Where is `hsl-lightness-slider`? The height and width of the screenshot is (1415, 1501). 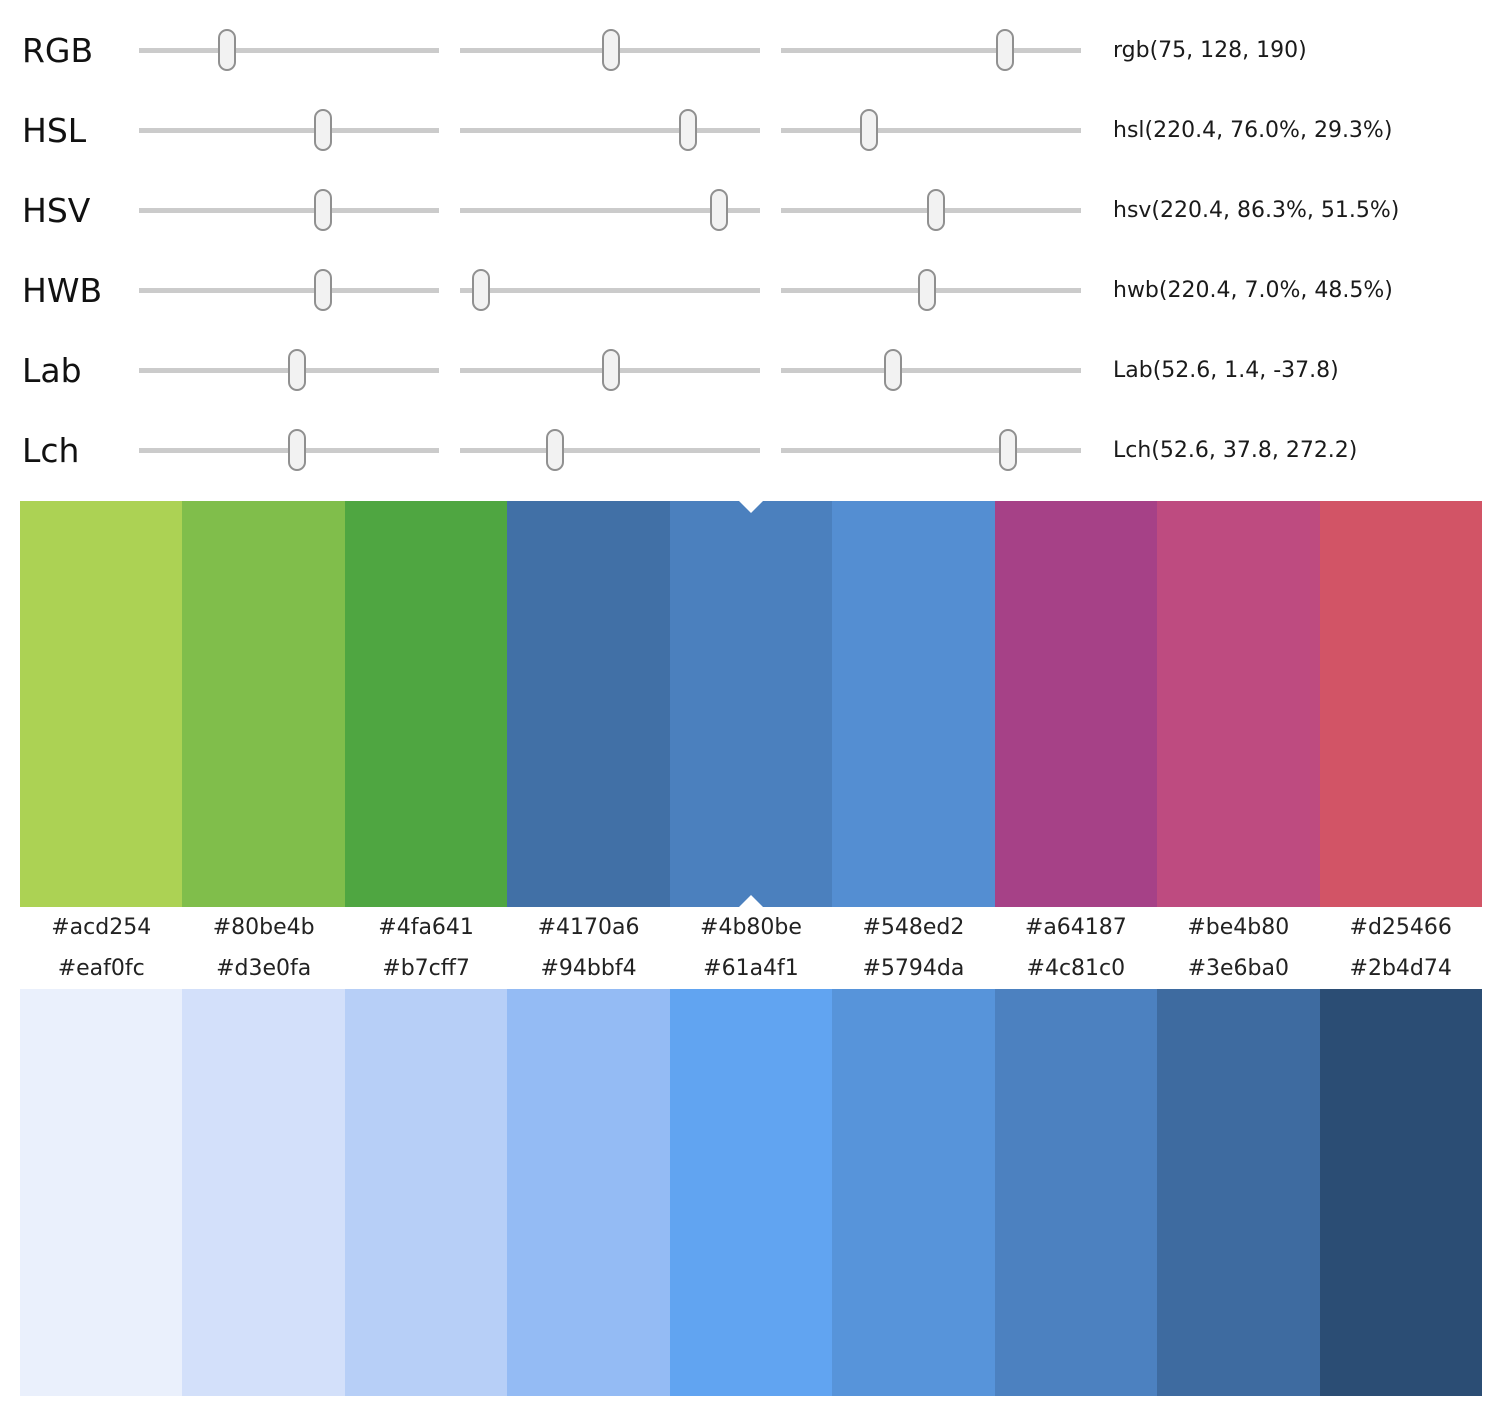 hsl-lightness-slider is located at coordinates (931, 130).